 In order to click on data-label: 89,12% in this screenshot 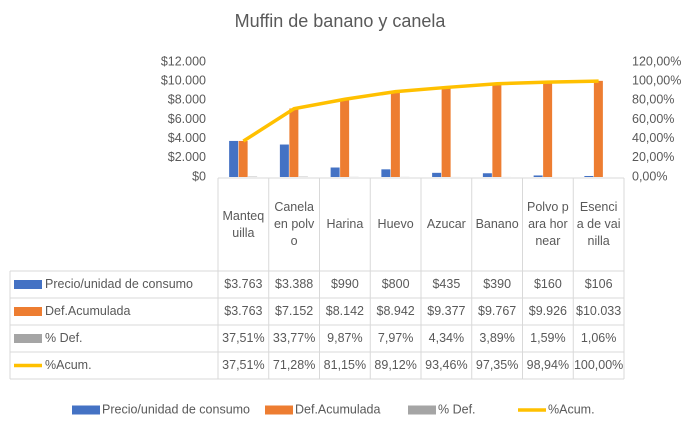, I will do `click(395, 365)`.